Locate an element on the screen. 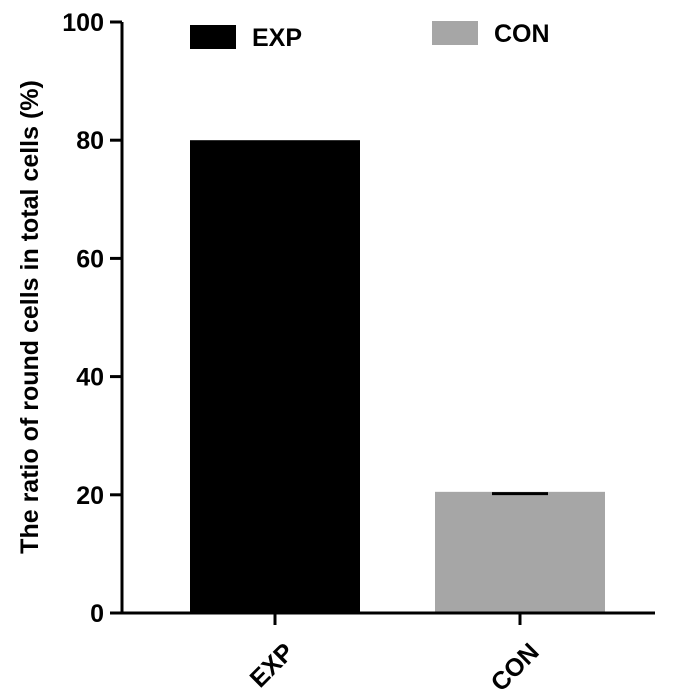  y-tick-label: 60 is located at coordinates (90, 259).